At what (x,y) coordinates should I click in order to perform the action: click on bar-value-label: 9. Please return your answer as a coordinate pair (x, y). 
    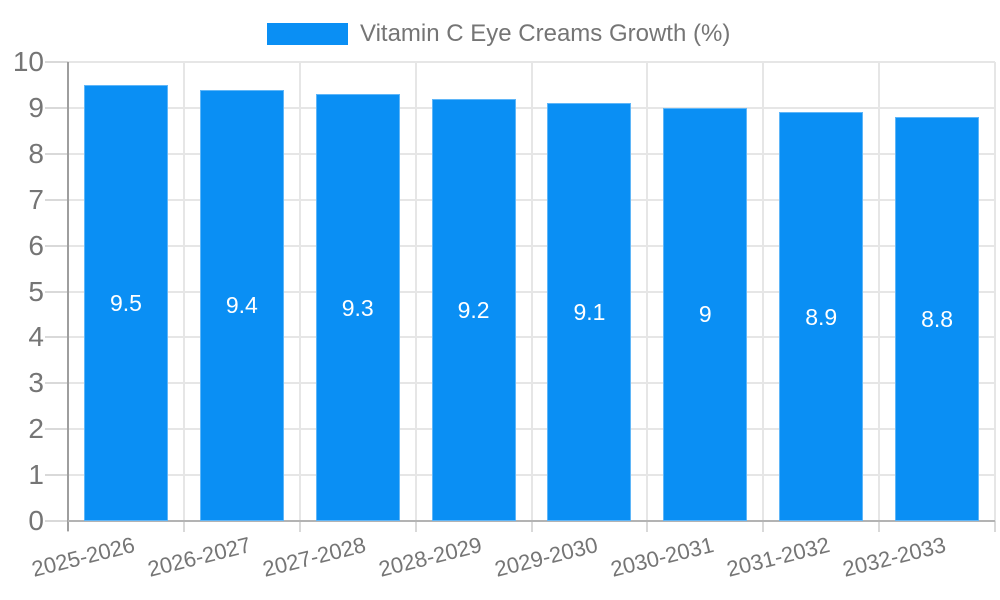
    Looking at the image, I should click on (705, 314).